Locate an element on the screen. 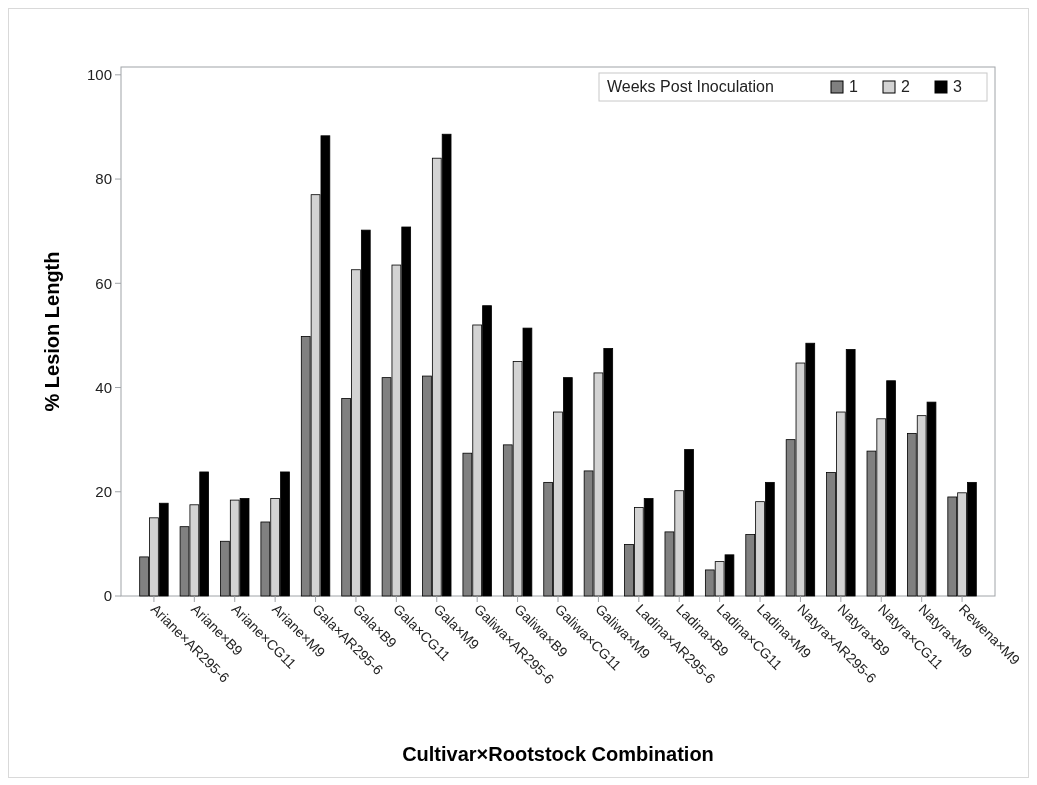 The height and width of the screenshot is (785, 1037). y-tick-label: 80 is located at coordinates (103, 179).